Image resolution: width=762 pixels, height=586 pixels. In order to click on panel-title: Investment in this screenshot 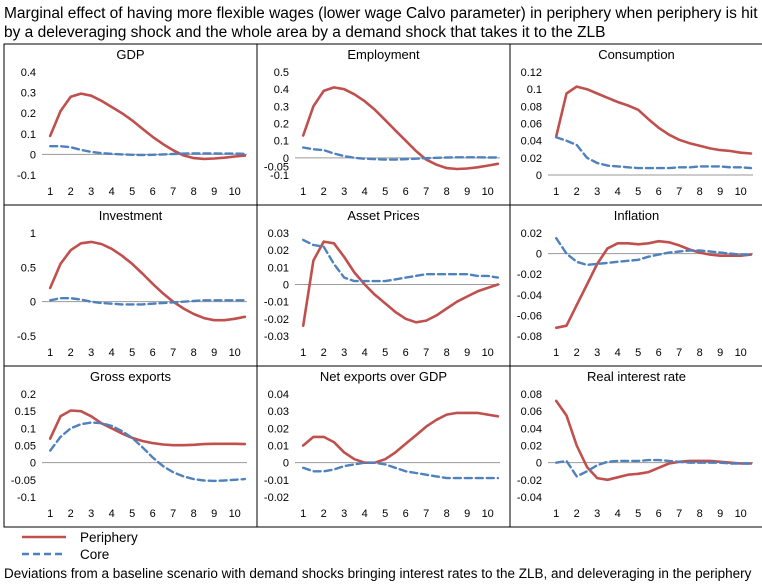, I will do `click(131, 215)`.